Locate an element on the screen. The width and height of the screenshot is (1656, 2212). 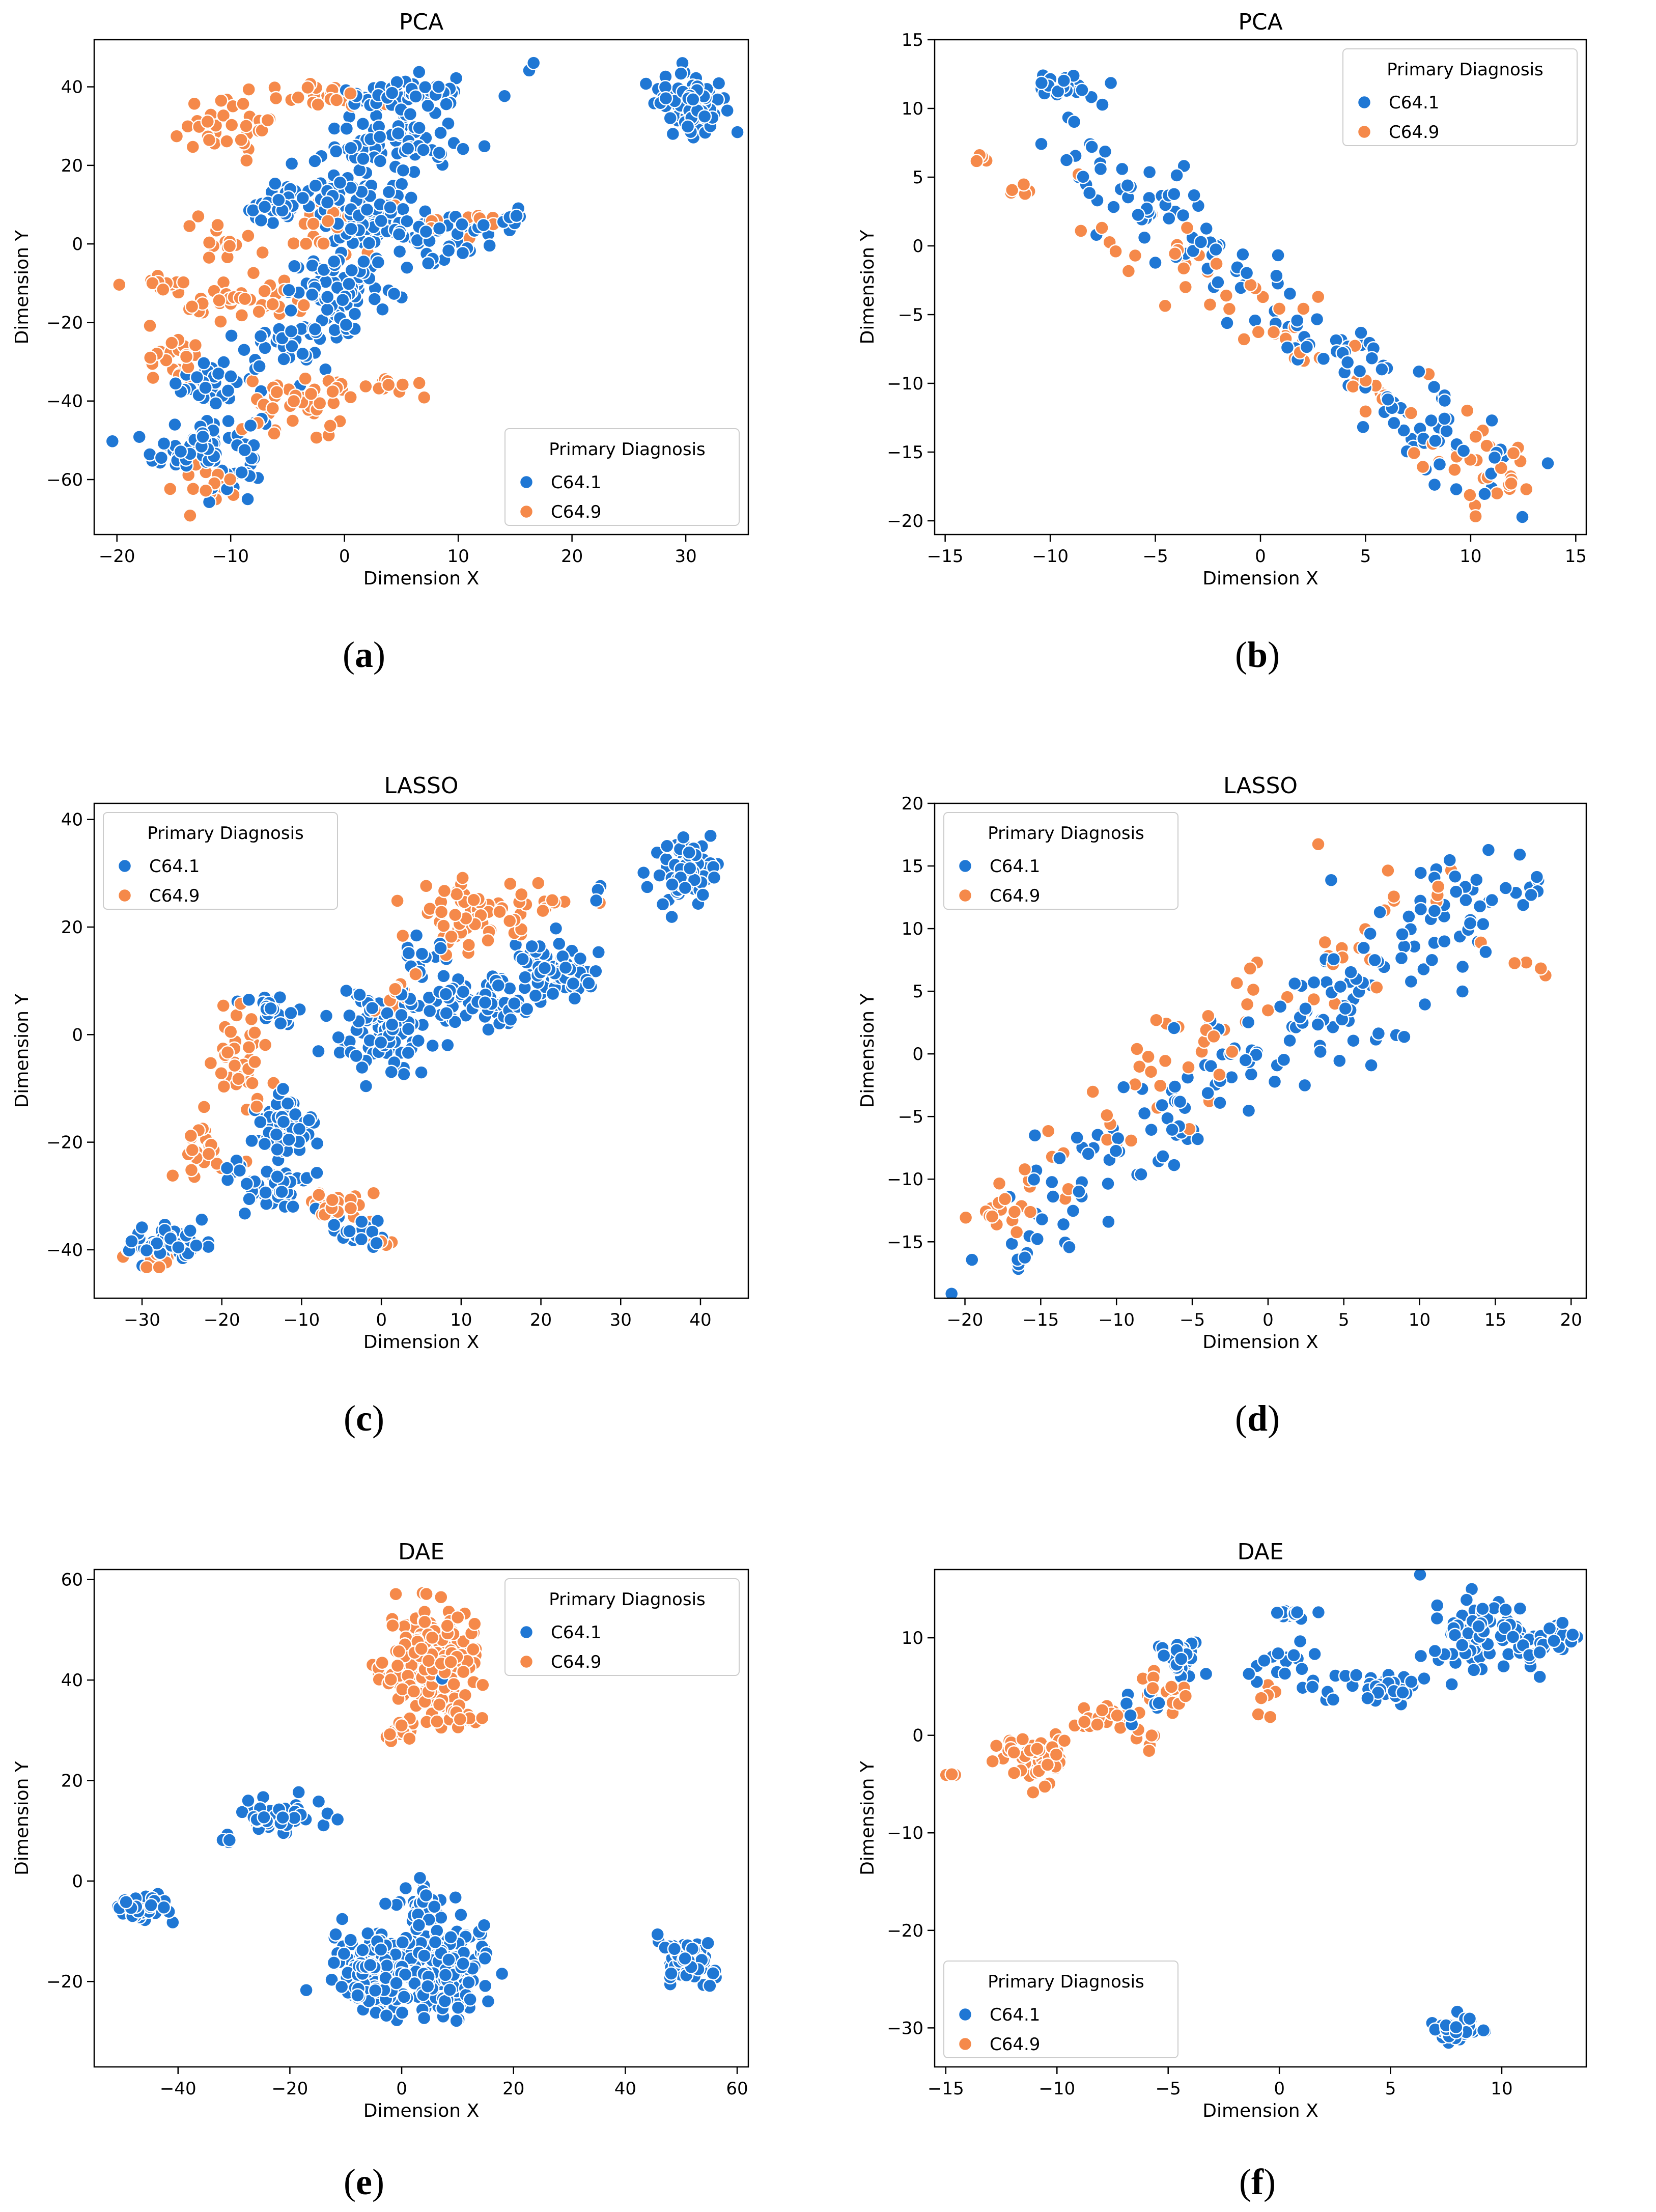
x-tick-label: 40 is located at coordinates (625, 2089).